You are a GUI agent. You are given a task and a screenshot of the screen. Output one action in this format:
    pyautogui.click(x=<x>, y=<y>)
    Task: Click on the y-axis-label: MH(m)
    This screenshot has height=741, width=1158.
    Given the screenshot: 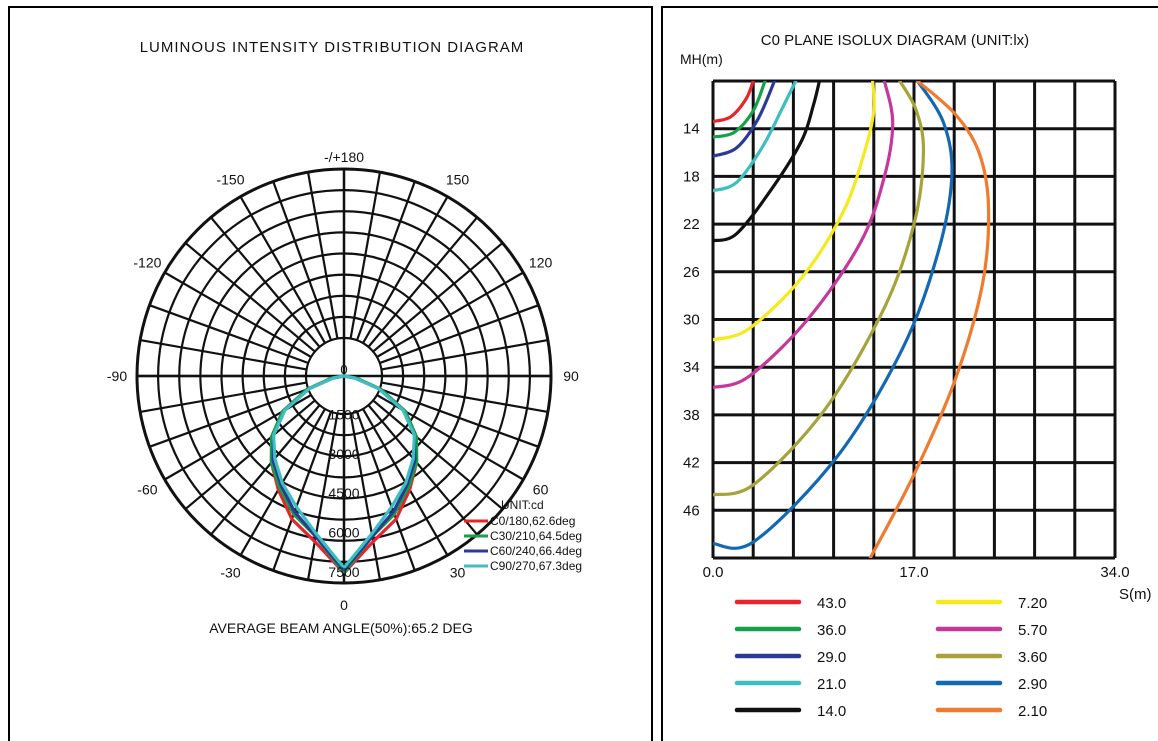 What is the action you would take?
    pyautogui.click(x=701, y=59)
    